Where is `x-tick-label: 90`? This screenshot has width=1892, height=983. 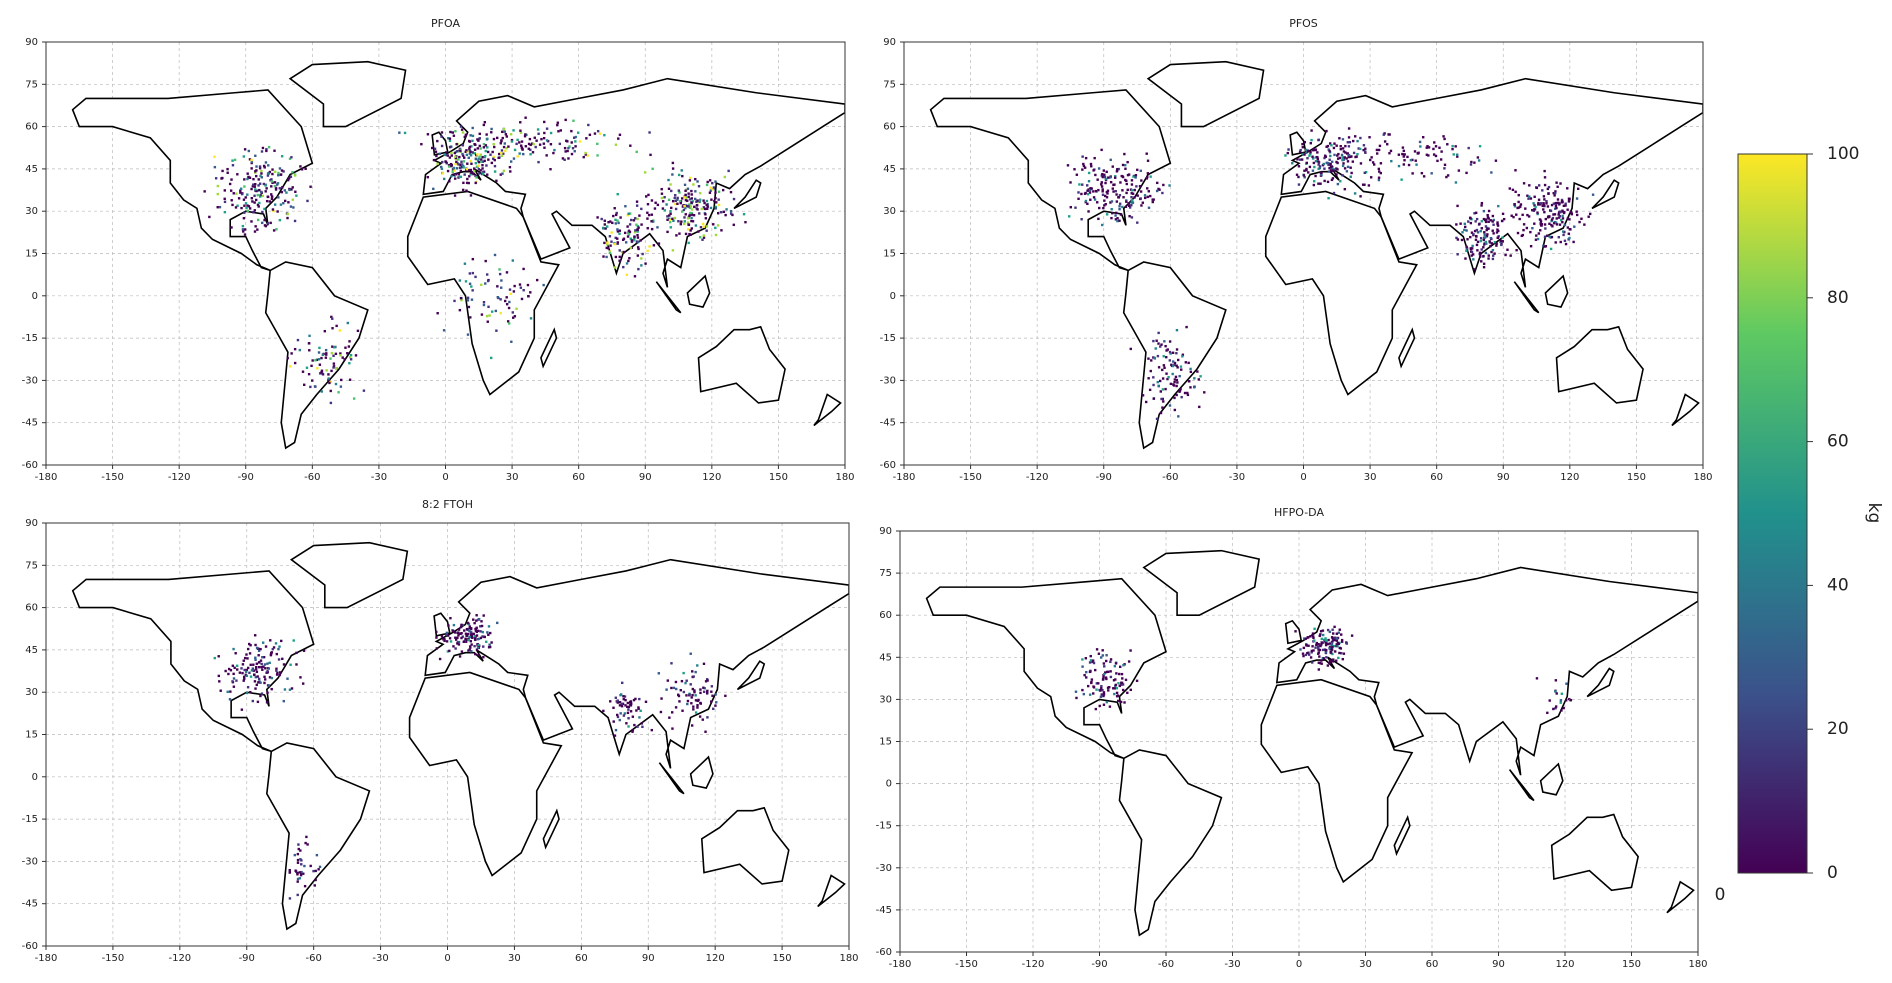
x-tick-label: 90 is located at coordinates (1498, 964).